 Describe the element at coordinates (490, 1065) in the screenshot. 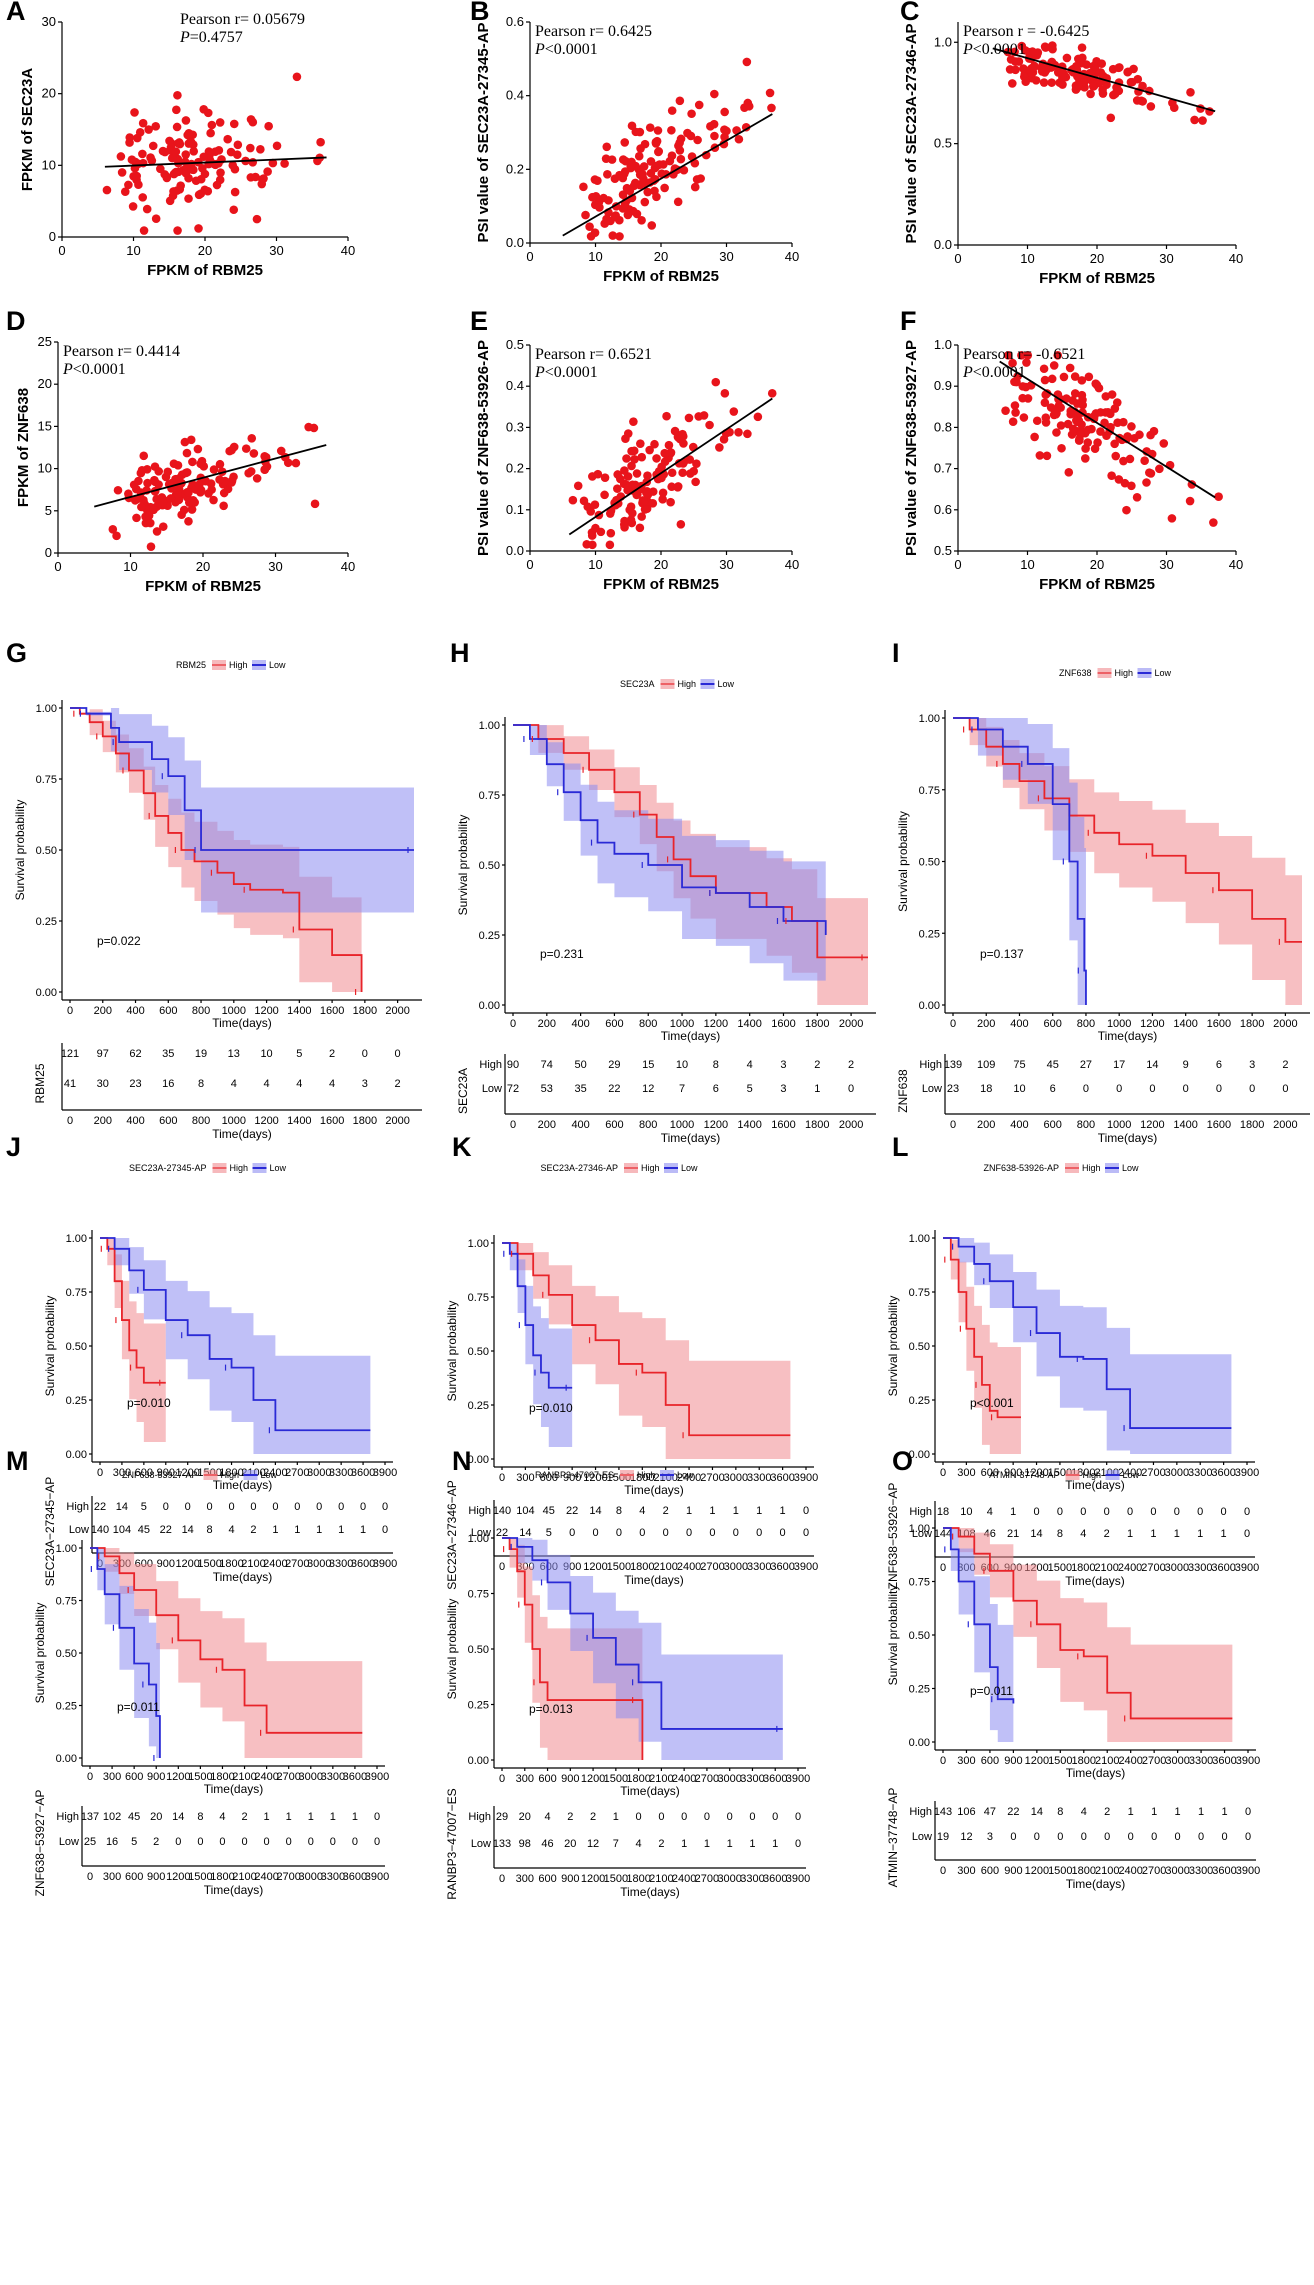

I see `risk-row-label-high: High` at that location.